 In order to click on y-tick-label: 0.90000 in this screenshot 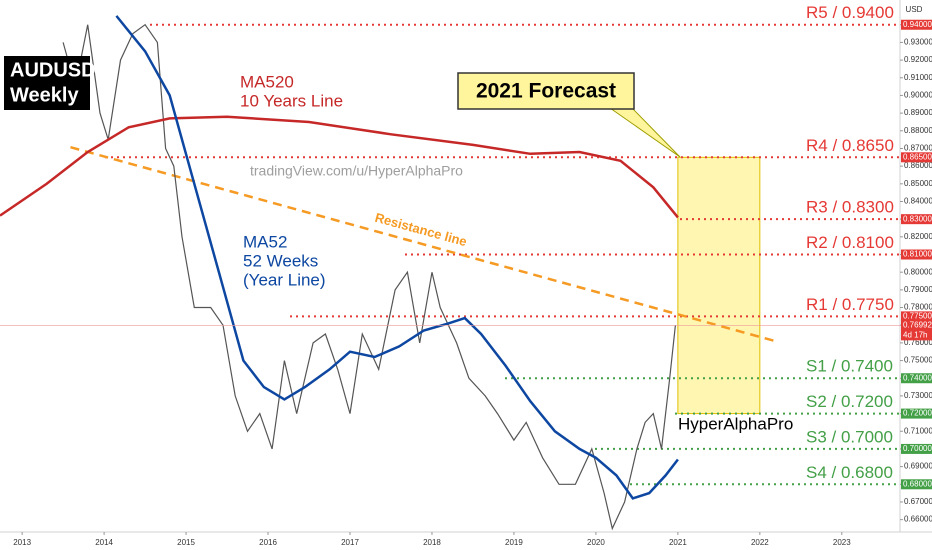, I will do `click(918, 95)`.